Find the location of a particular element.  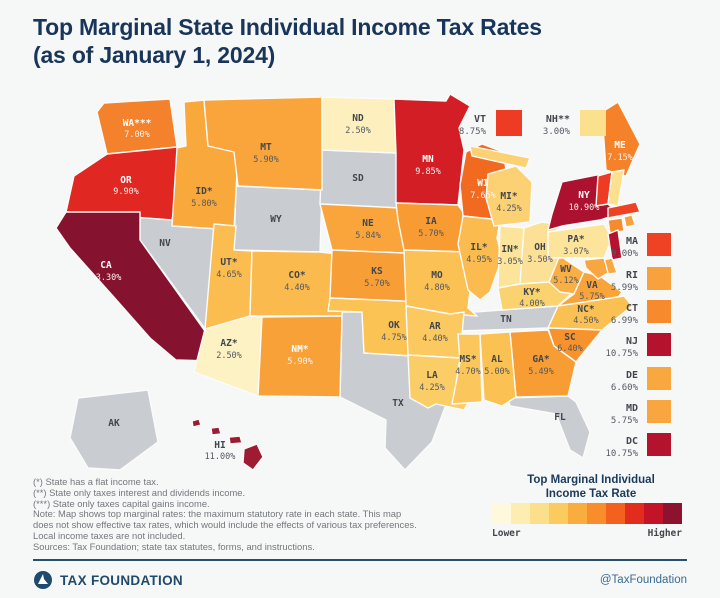

footnote-flat-tax: (*) State has a flat income tax. is located at coordinates (96, 481).